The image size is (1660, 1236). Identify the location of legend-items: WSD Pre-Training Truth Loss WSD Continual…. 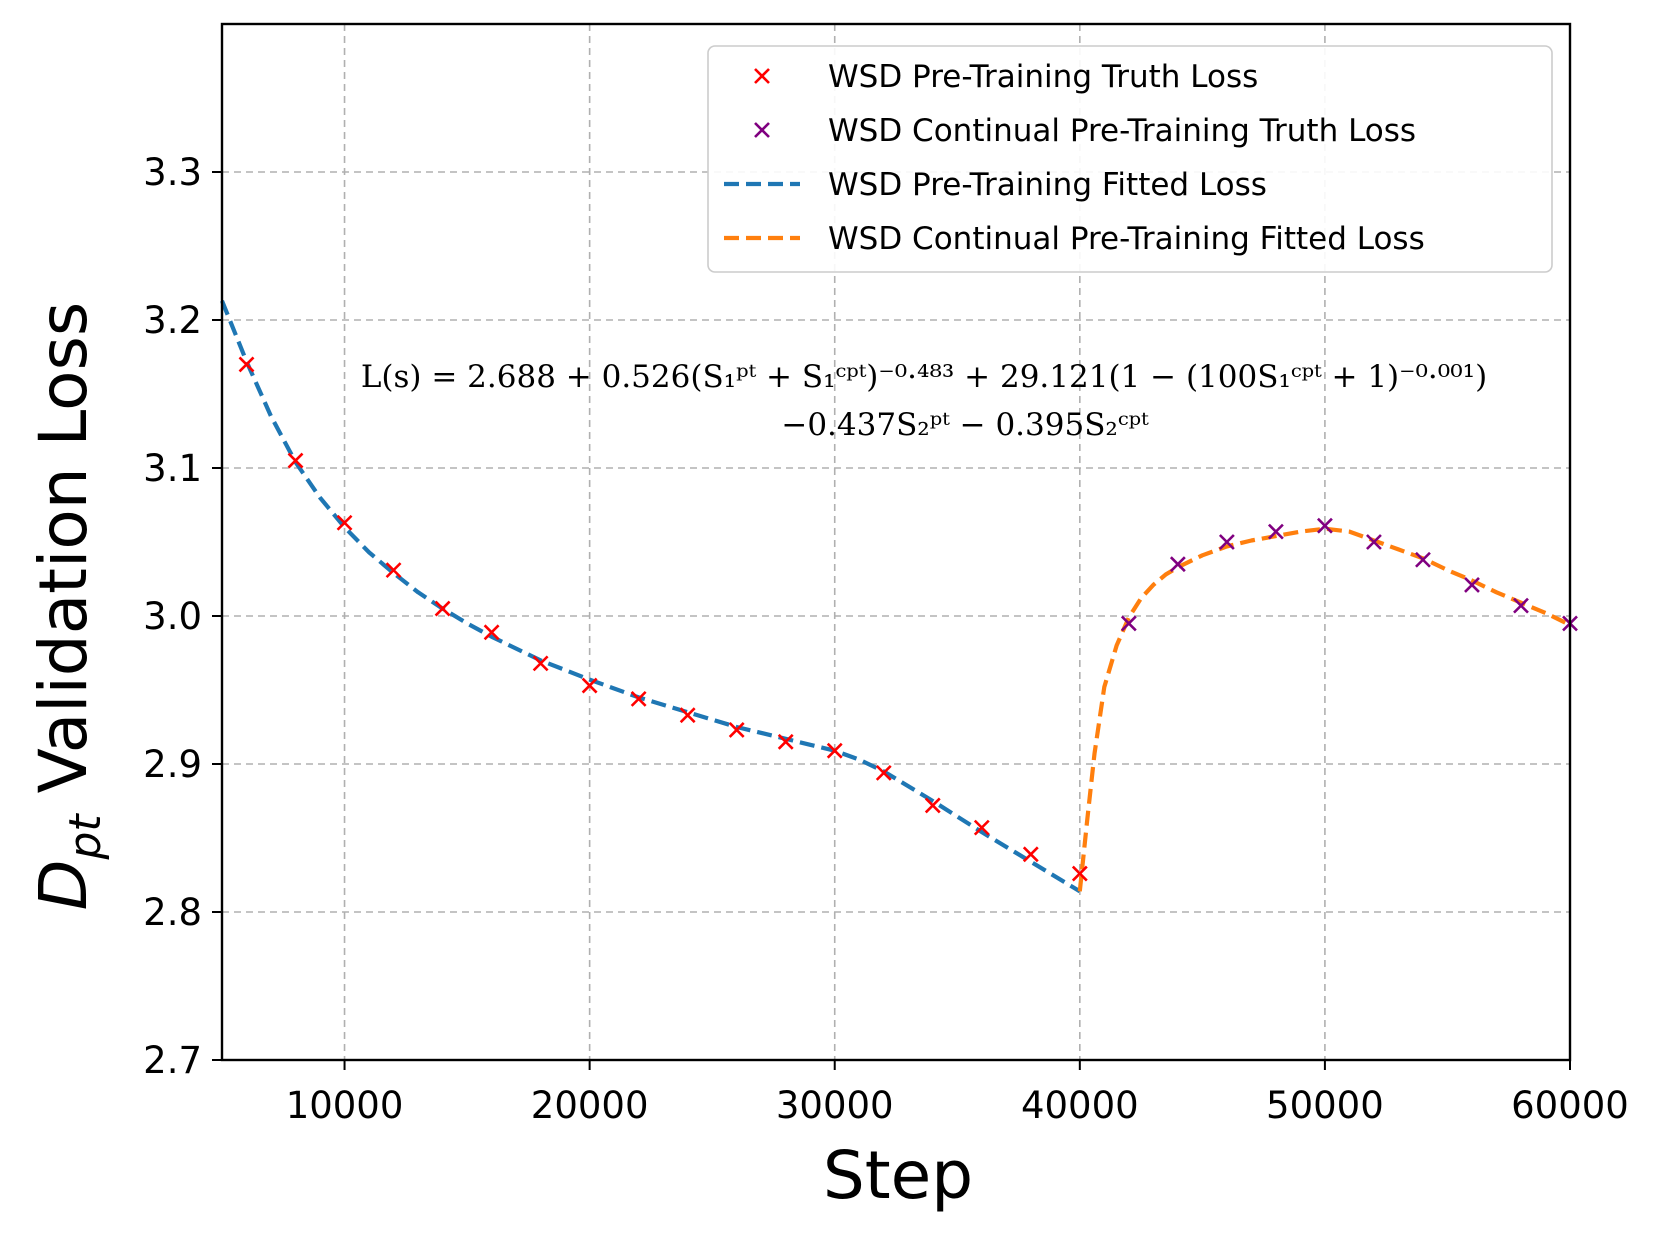
(1074, 158).